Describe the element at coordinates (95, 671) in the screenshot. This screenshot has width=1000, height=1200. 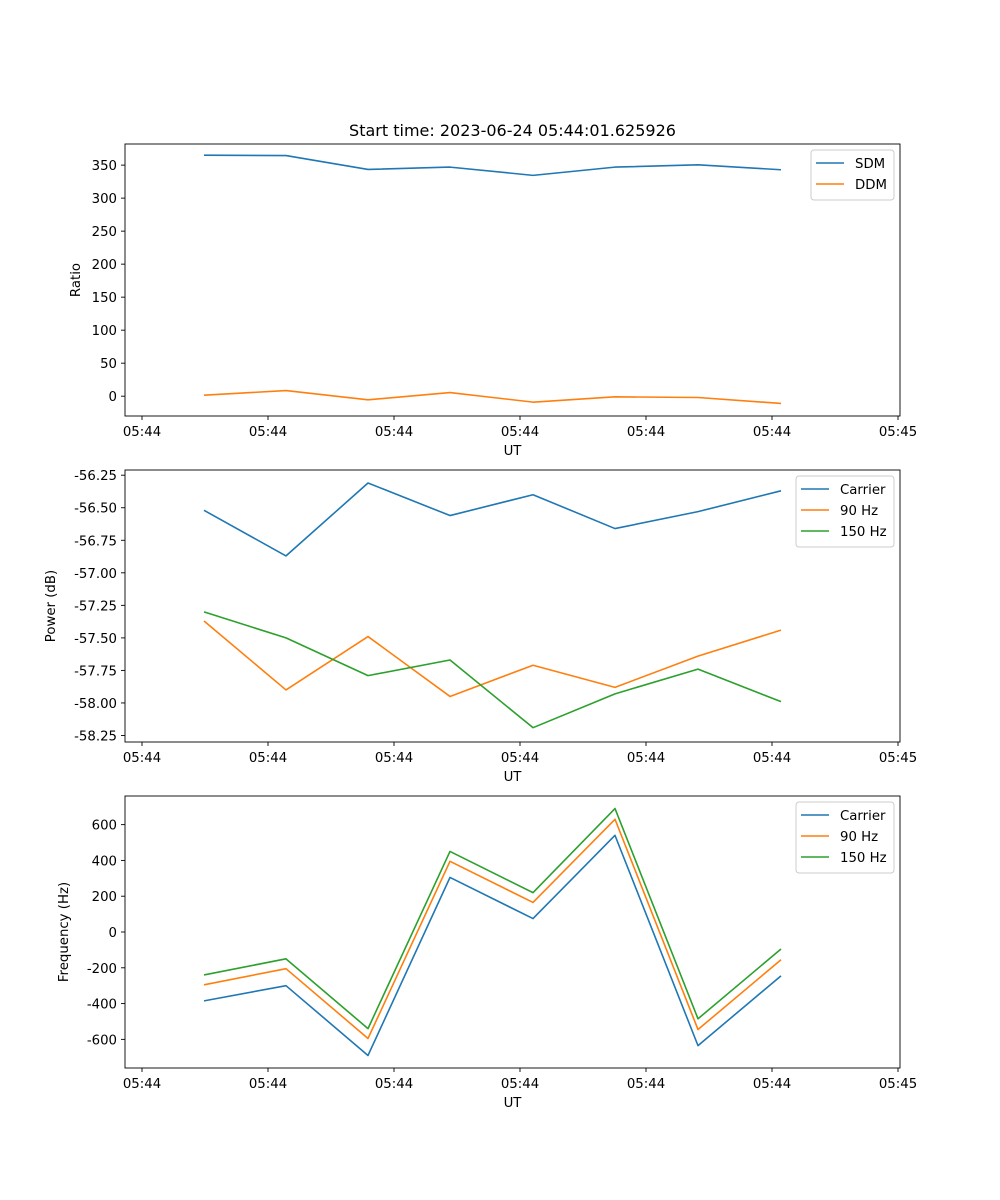
I see `y-tick-label: -57.75` at that location.